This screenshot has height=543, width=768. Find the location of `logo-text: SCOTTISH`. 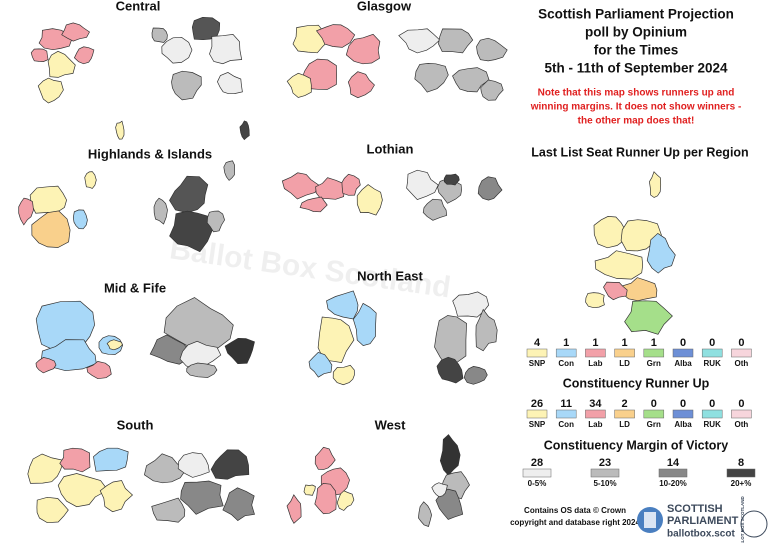

logo-text: SCOTTISH is located at coordinates (695, 509).